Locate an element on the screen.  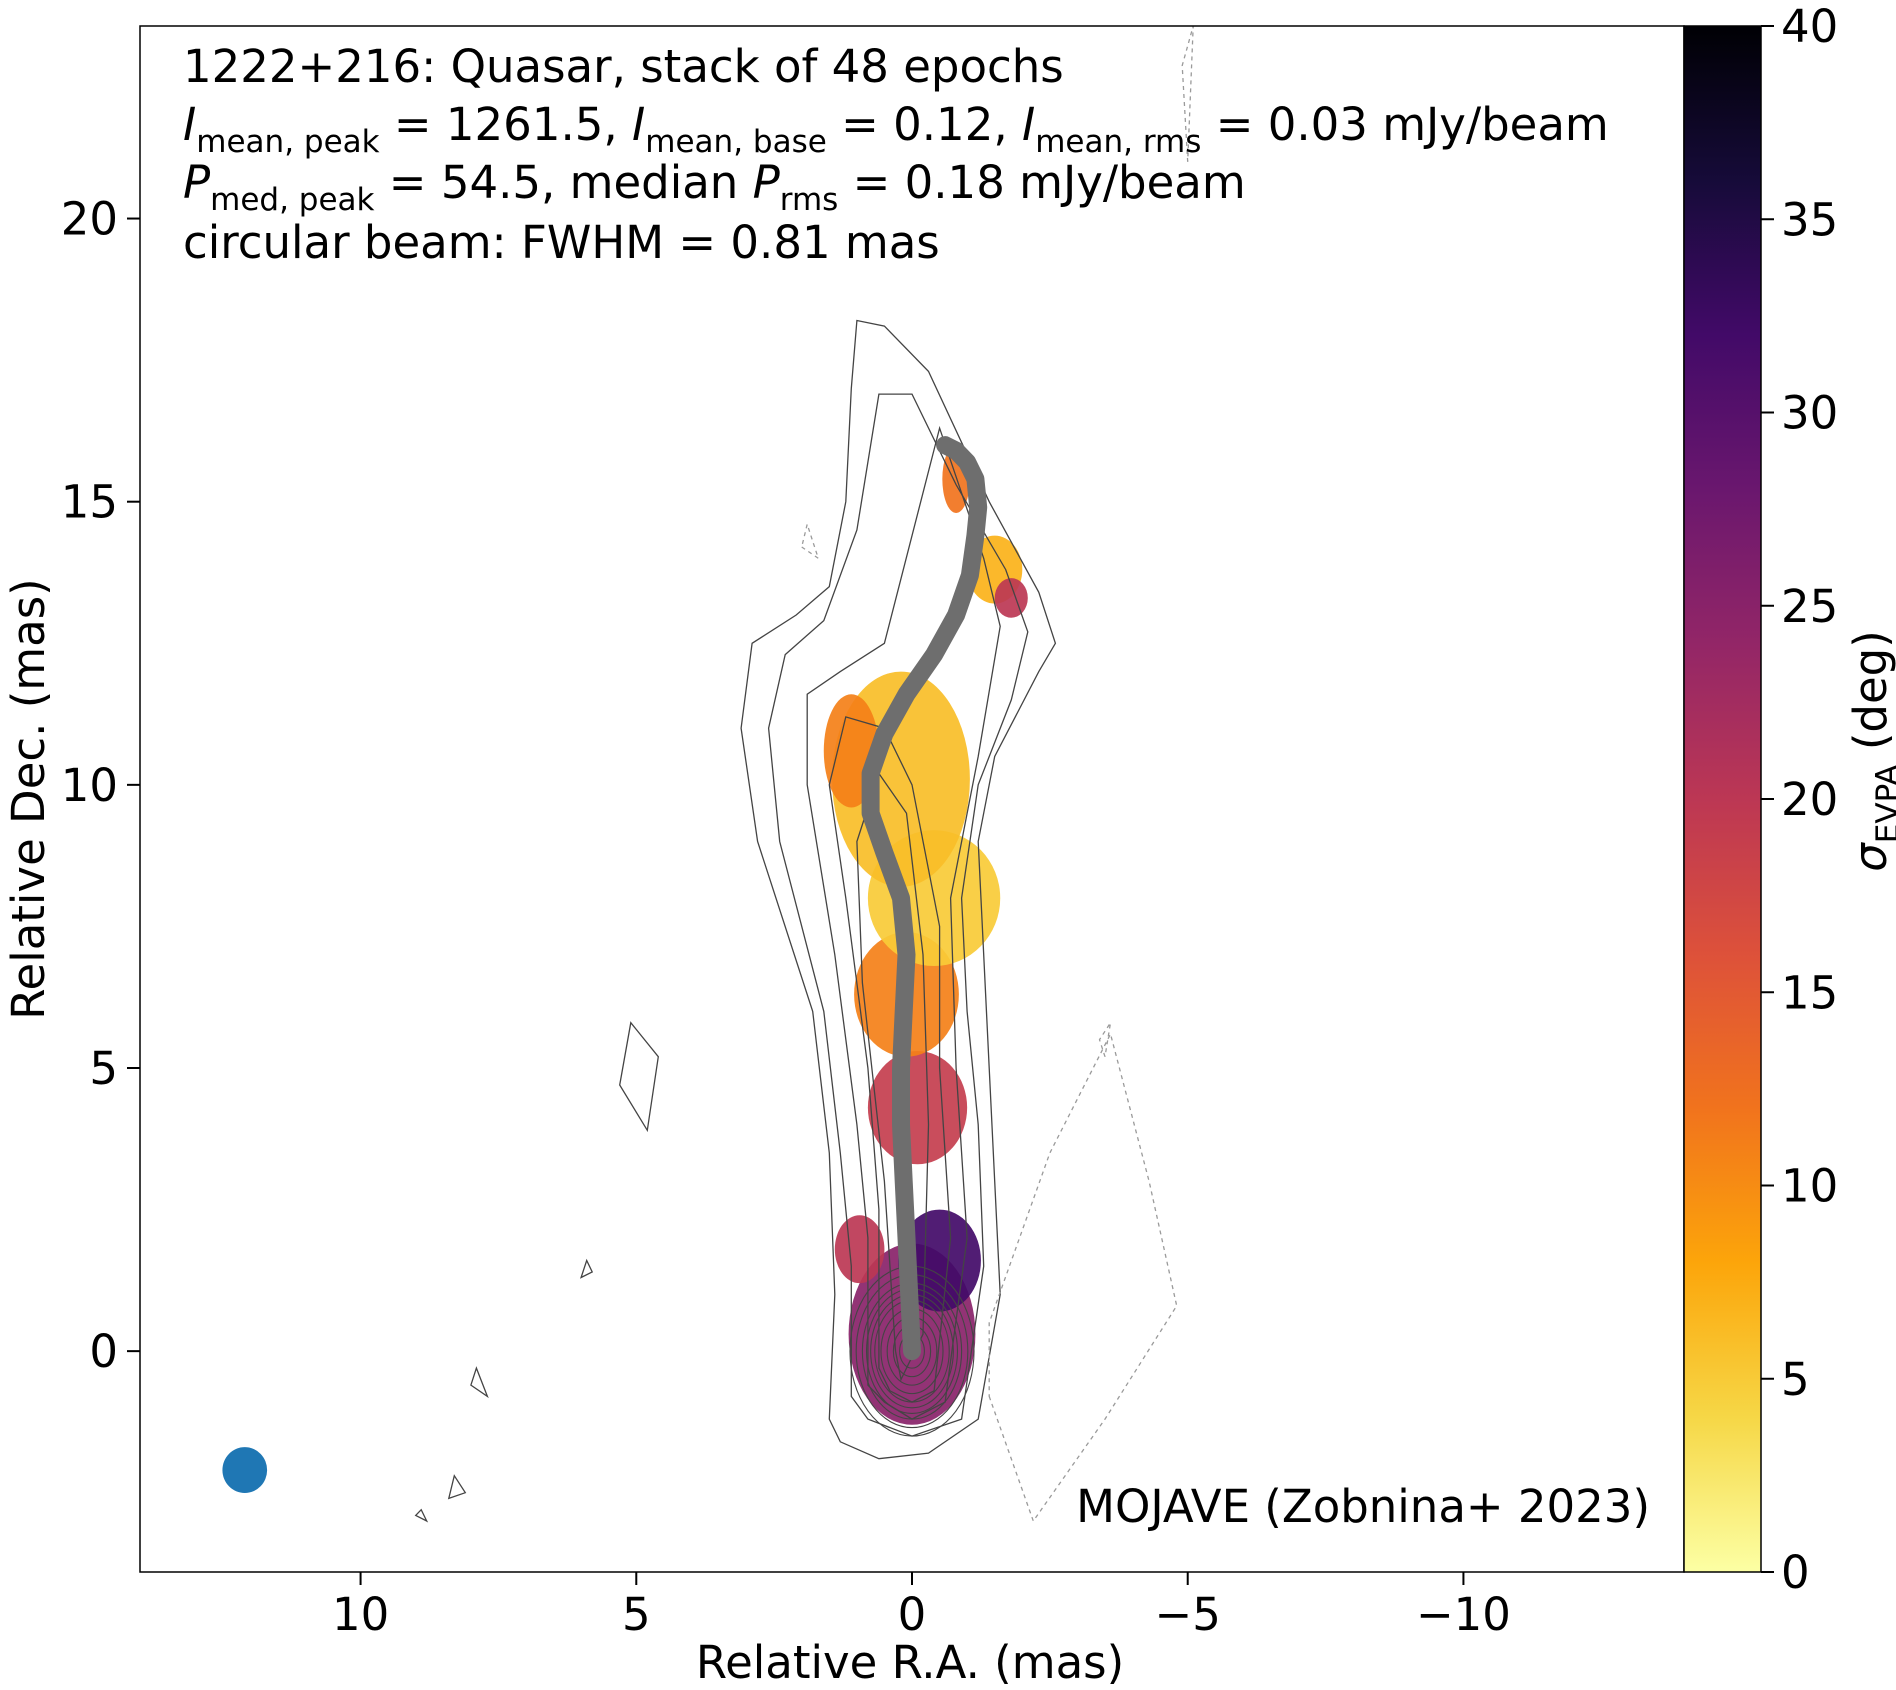
y-tick-label: 20 is located at coordinates (89, 219).